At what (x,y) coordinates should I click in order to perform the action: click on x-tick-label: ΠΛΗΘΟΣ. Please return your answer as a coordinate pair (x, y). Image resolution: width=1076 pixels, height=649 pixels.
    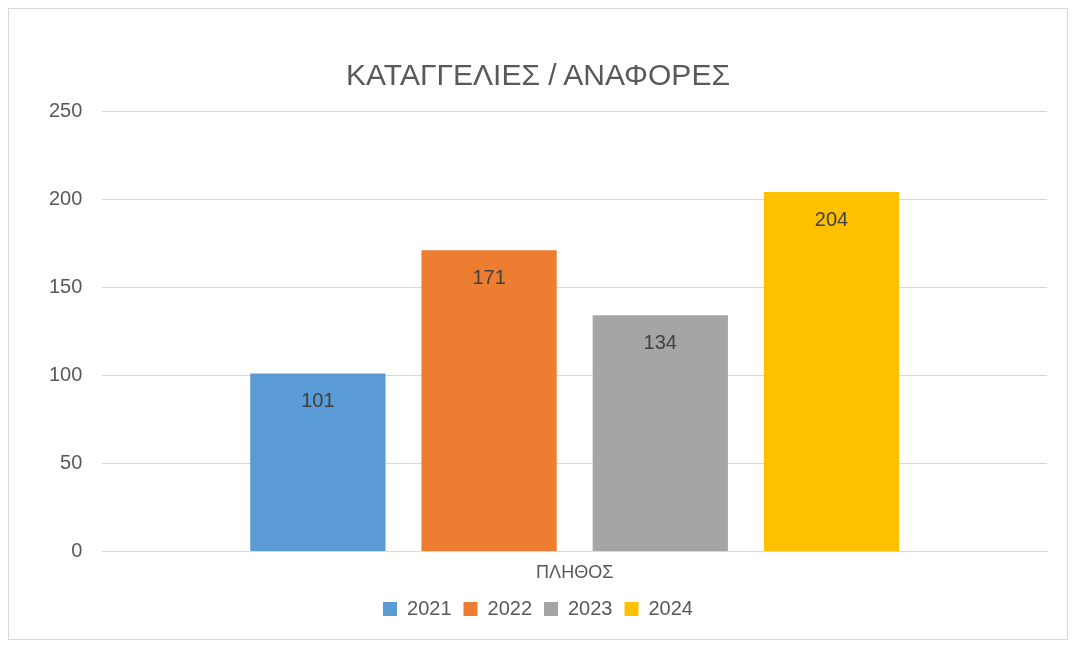
    Looking at the image, I should click on (575, 572).